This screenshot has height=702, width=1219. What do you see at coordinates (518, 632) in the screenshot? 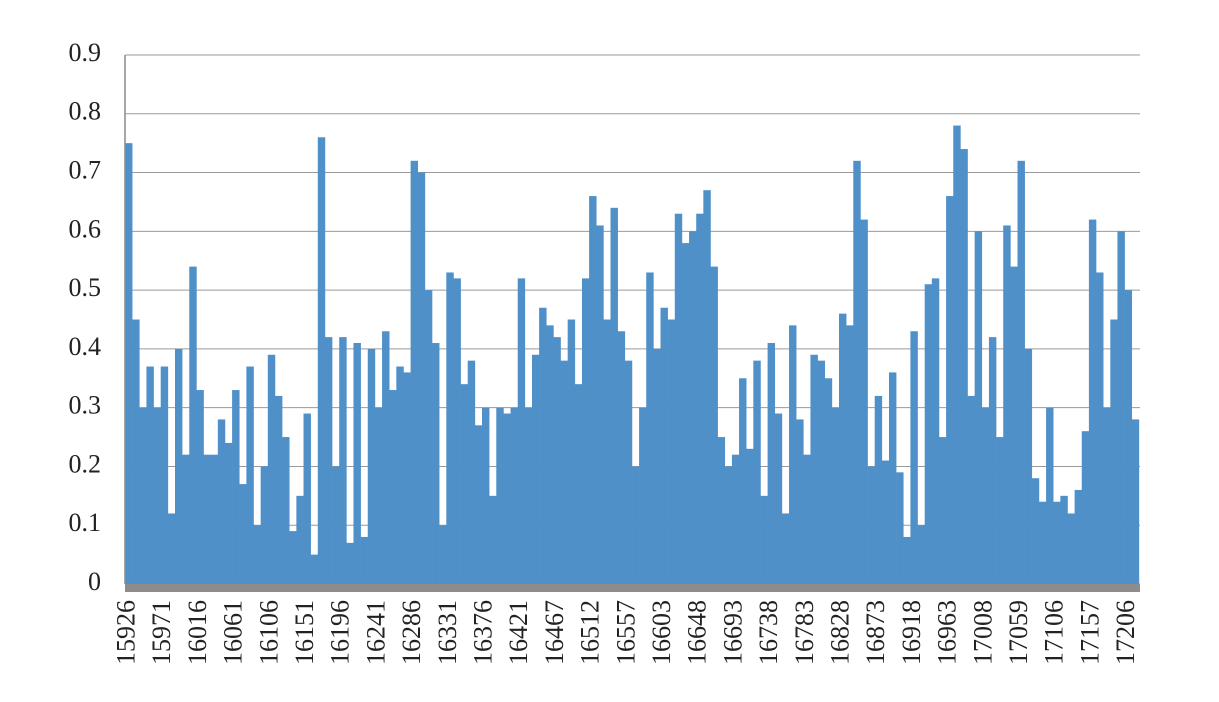
I see `x-tick-label: 16421` at bounding box center [518, 632].